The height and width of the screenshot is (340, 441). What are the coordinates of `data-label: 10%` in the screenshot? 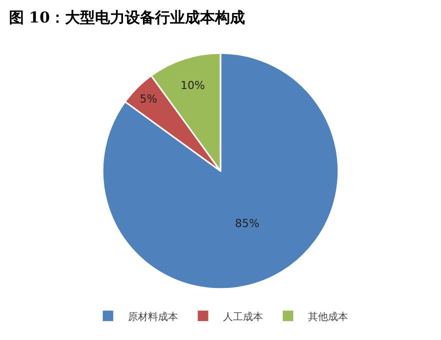 It's located at (192, 85).